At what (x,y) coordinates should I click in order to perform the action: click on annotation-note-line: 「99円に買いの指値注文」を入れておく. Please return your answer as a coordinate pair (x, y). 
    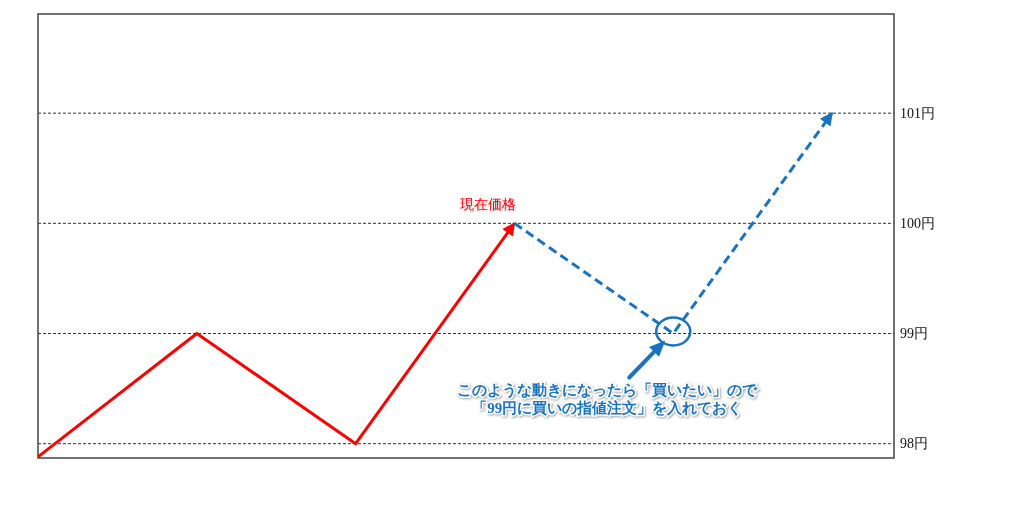
    Looking at the image, I should click on (607, 407).